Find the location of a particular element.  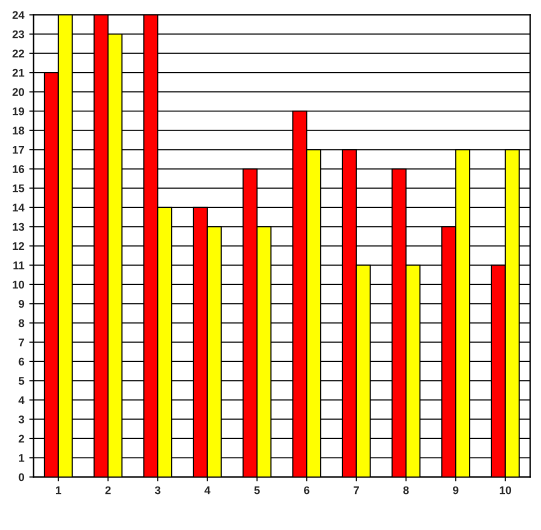

x-tick-label: 4 is located at coordinates (207, 490).